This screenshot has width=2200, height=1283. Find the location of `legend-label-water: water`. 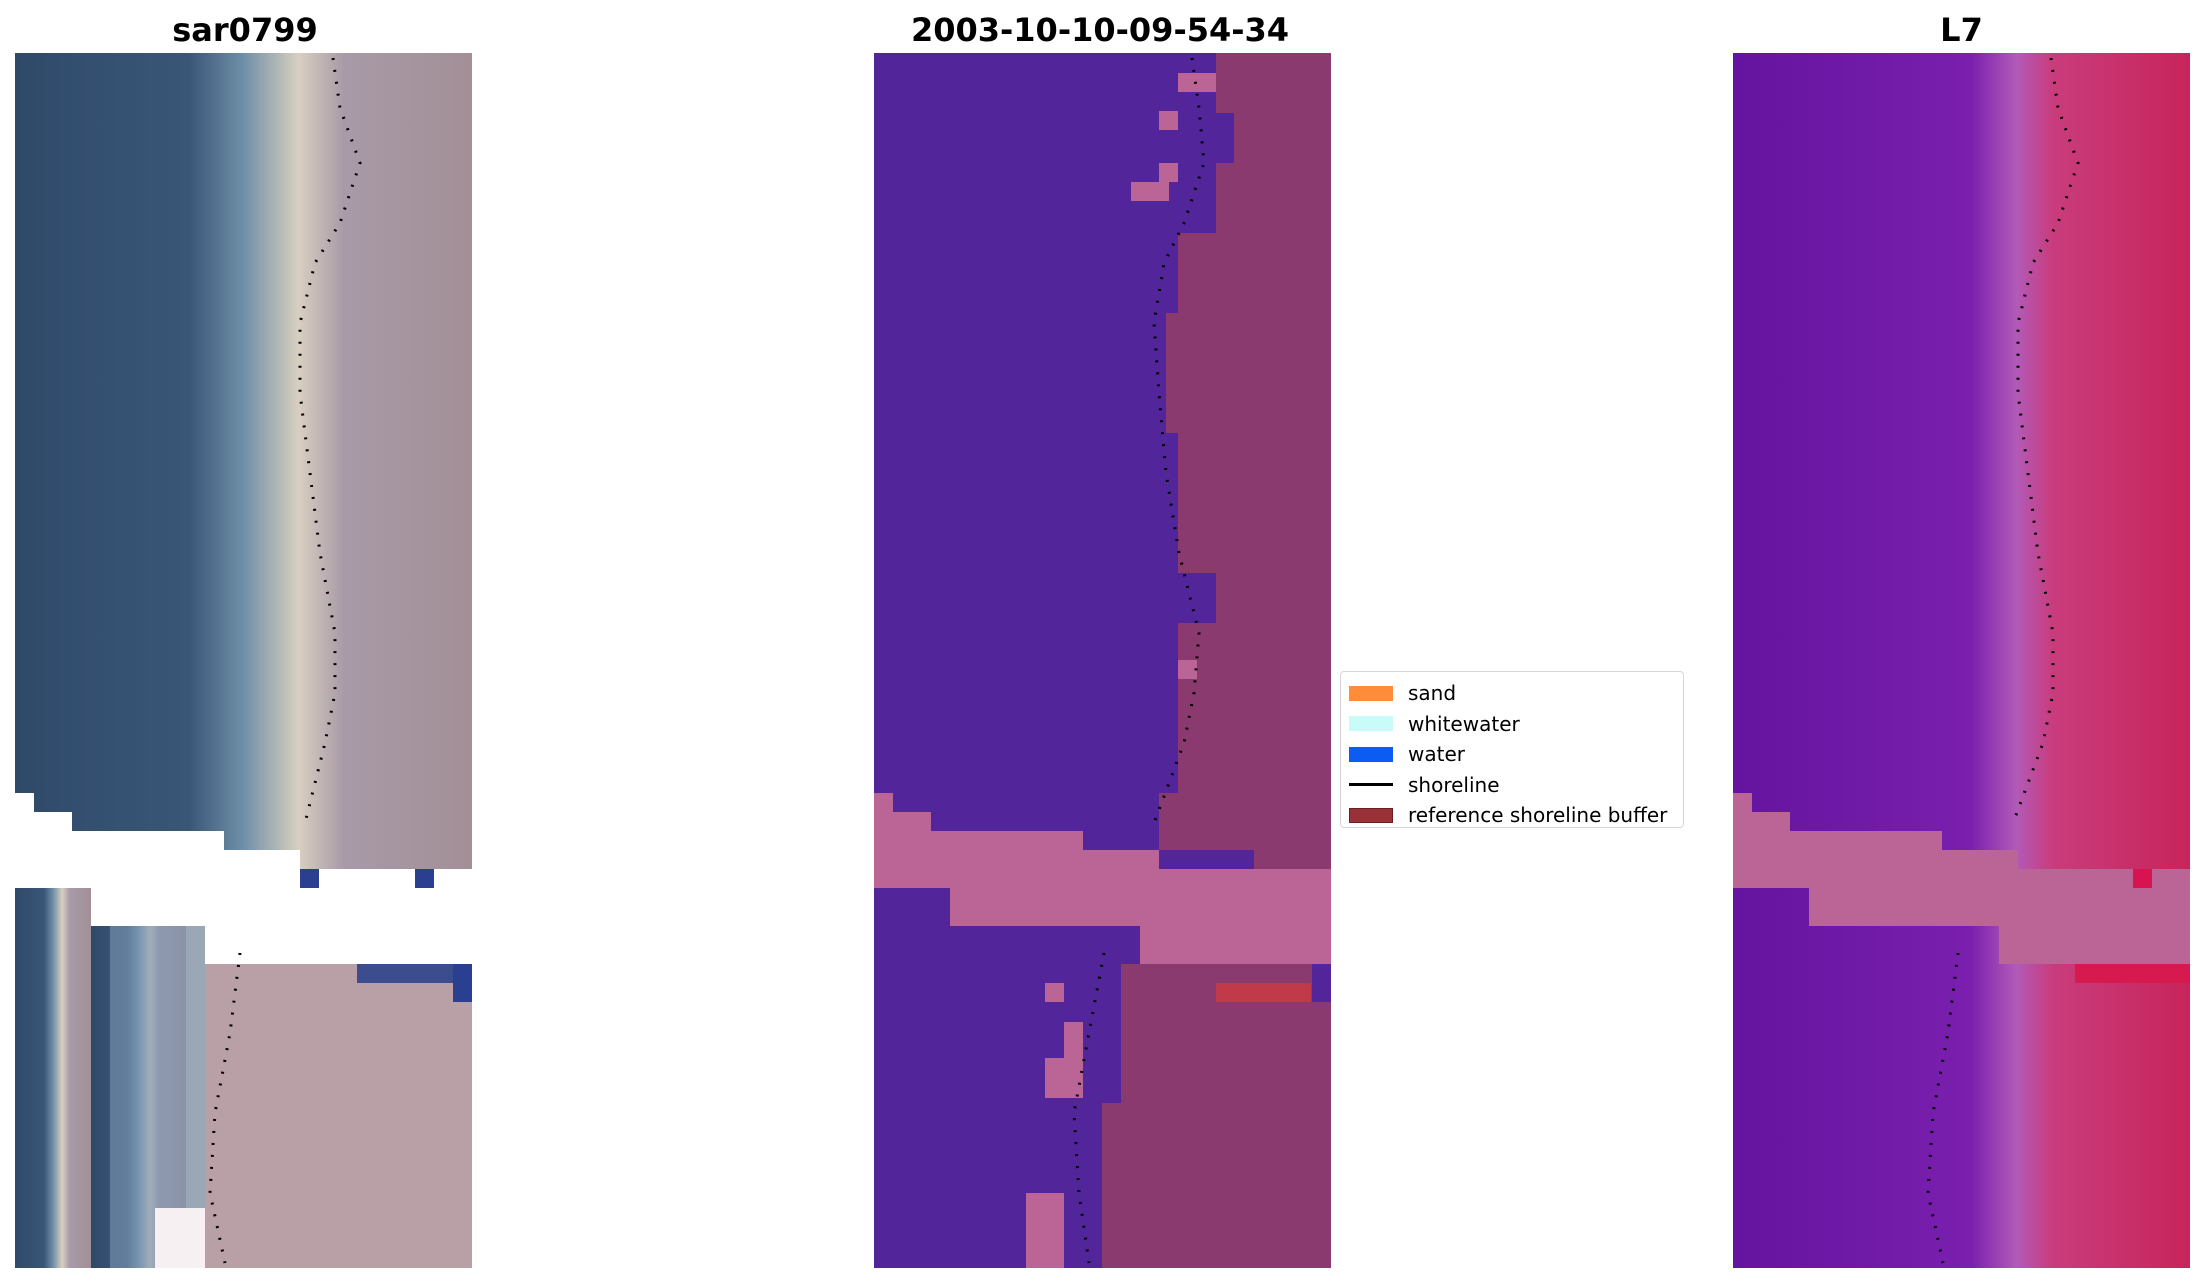

legend-label-water: water is located at coordinates (1436, 754).